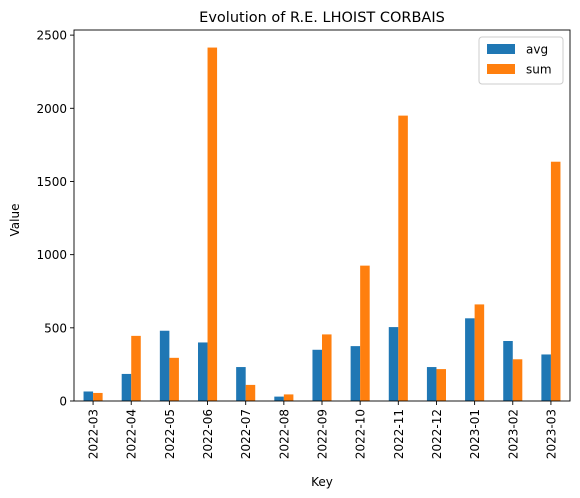 This screenshot has width=580, height=498. I want to click on x-tick-label: 2022-07, so click(246, 434).